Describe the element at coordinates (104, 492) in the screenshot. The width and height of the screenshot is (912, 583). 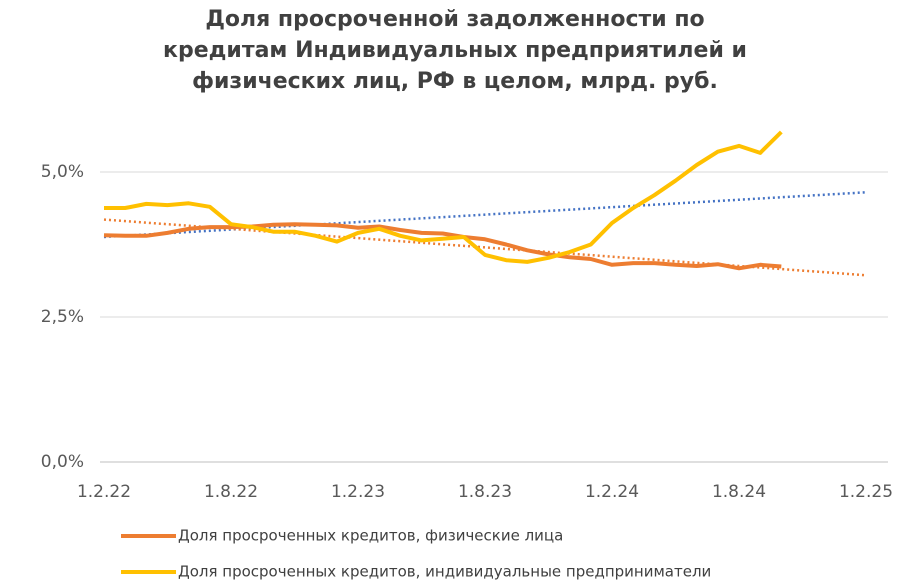
I see `x-tick-label: 1.2.22` at that location.